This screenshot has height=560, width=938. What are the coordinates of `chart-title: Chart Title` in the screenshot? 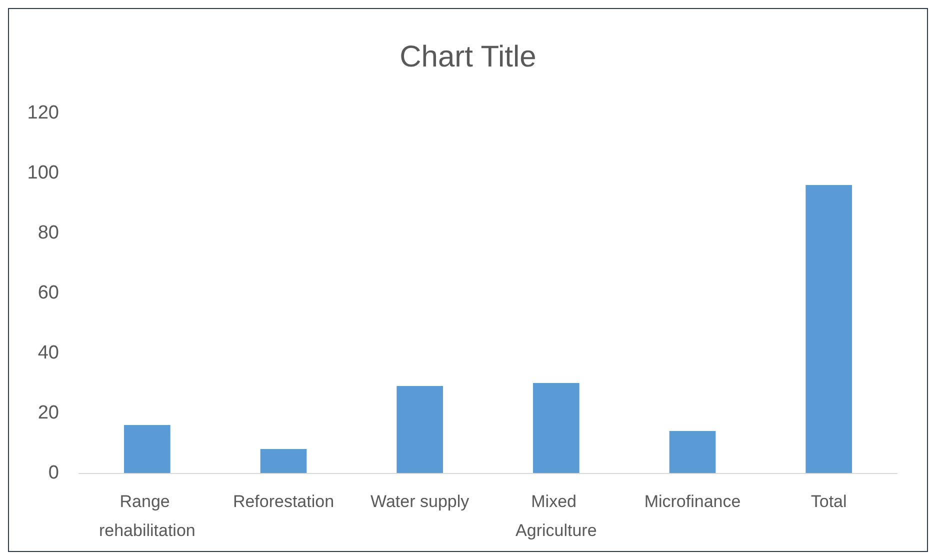 It's located at (468, 57).